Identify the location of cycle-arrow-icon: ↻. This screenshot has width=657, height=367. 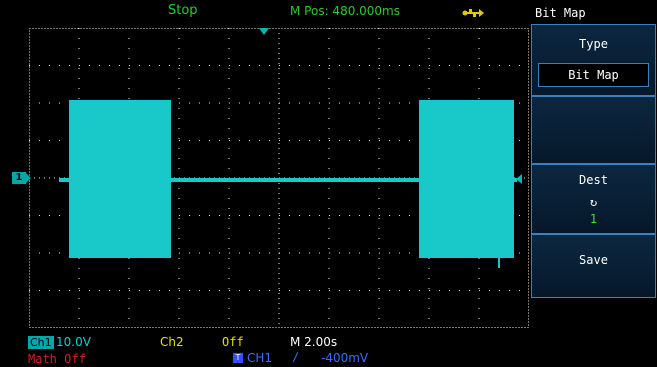
(593, 202).